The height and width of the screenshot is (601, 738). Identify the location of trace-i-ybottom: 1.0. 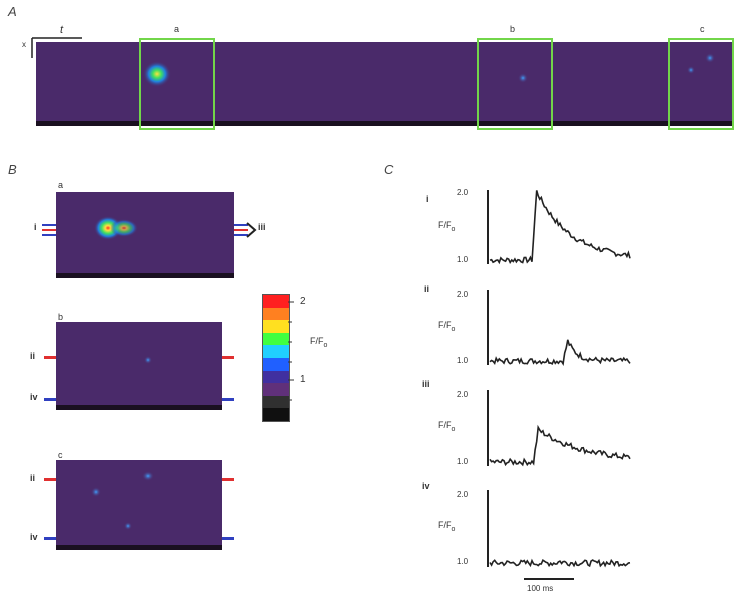
(463, 259).